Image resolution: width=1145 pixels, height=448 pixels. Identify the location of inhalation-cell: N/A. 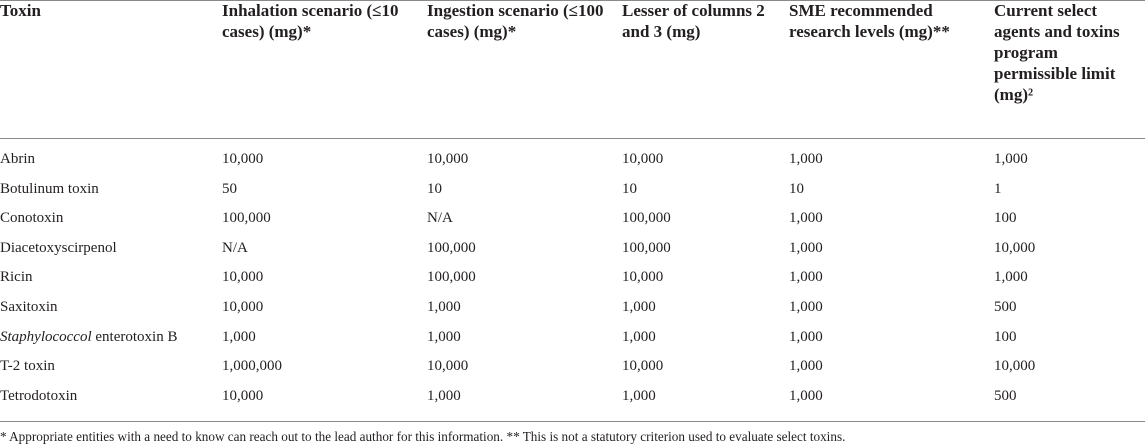
(235, 247).